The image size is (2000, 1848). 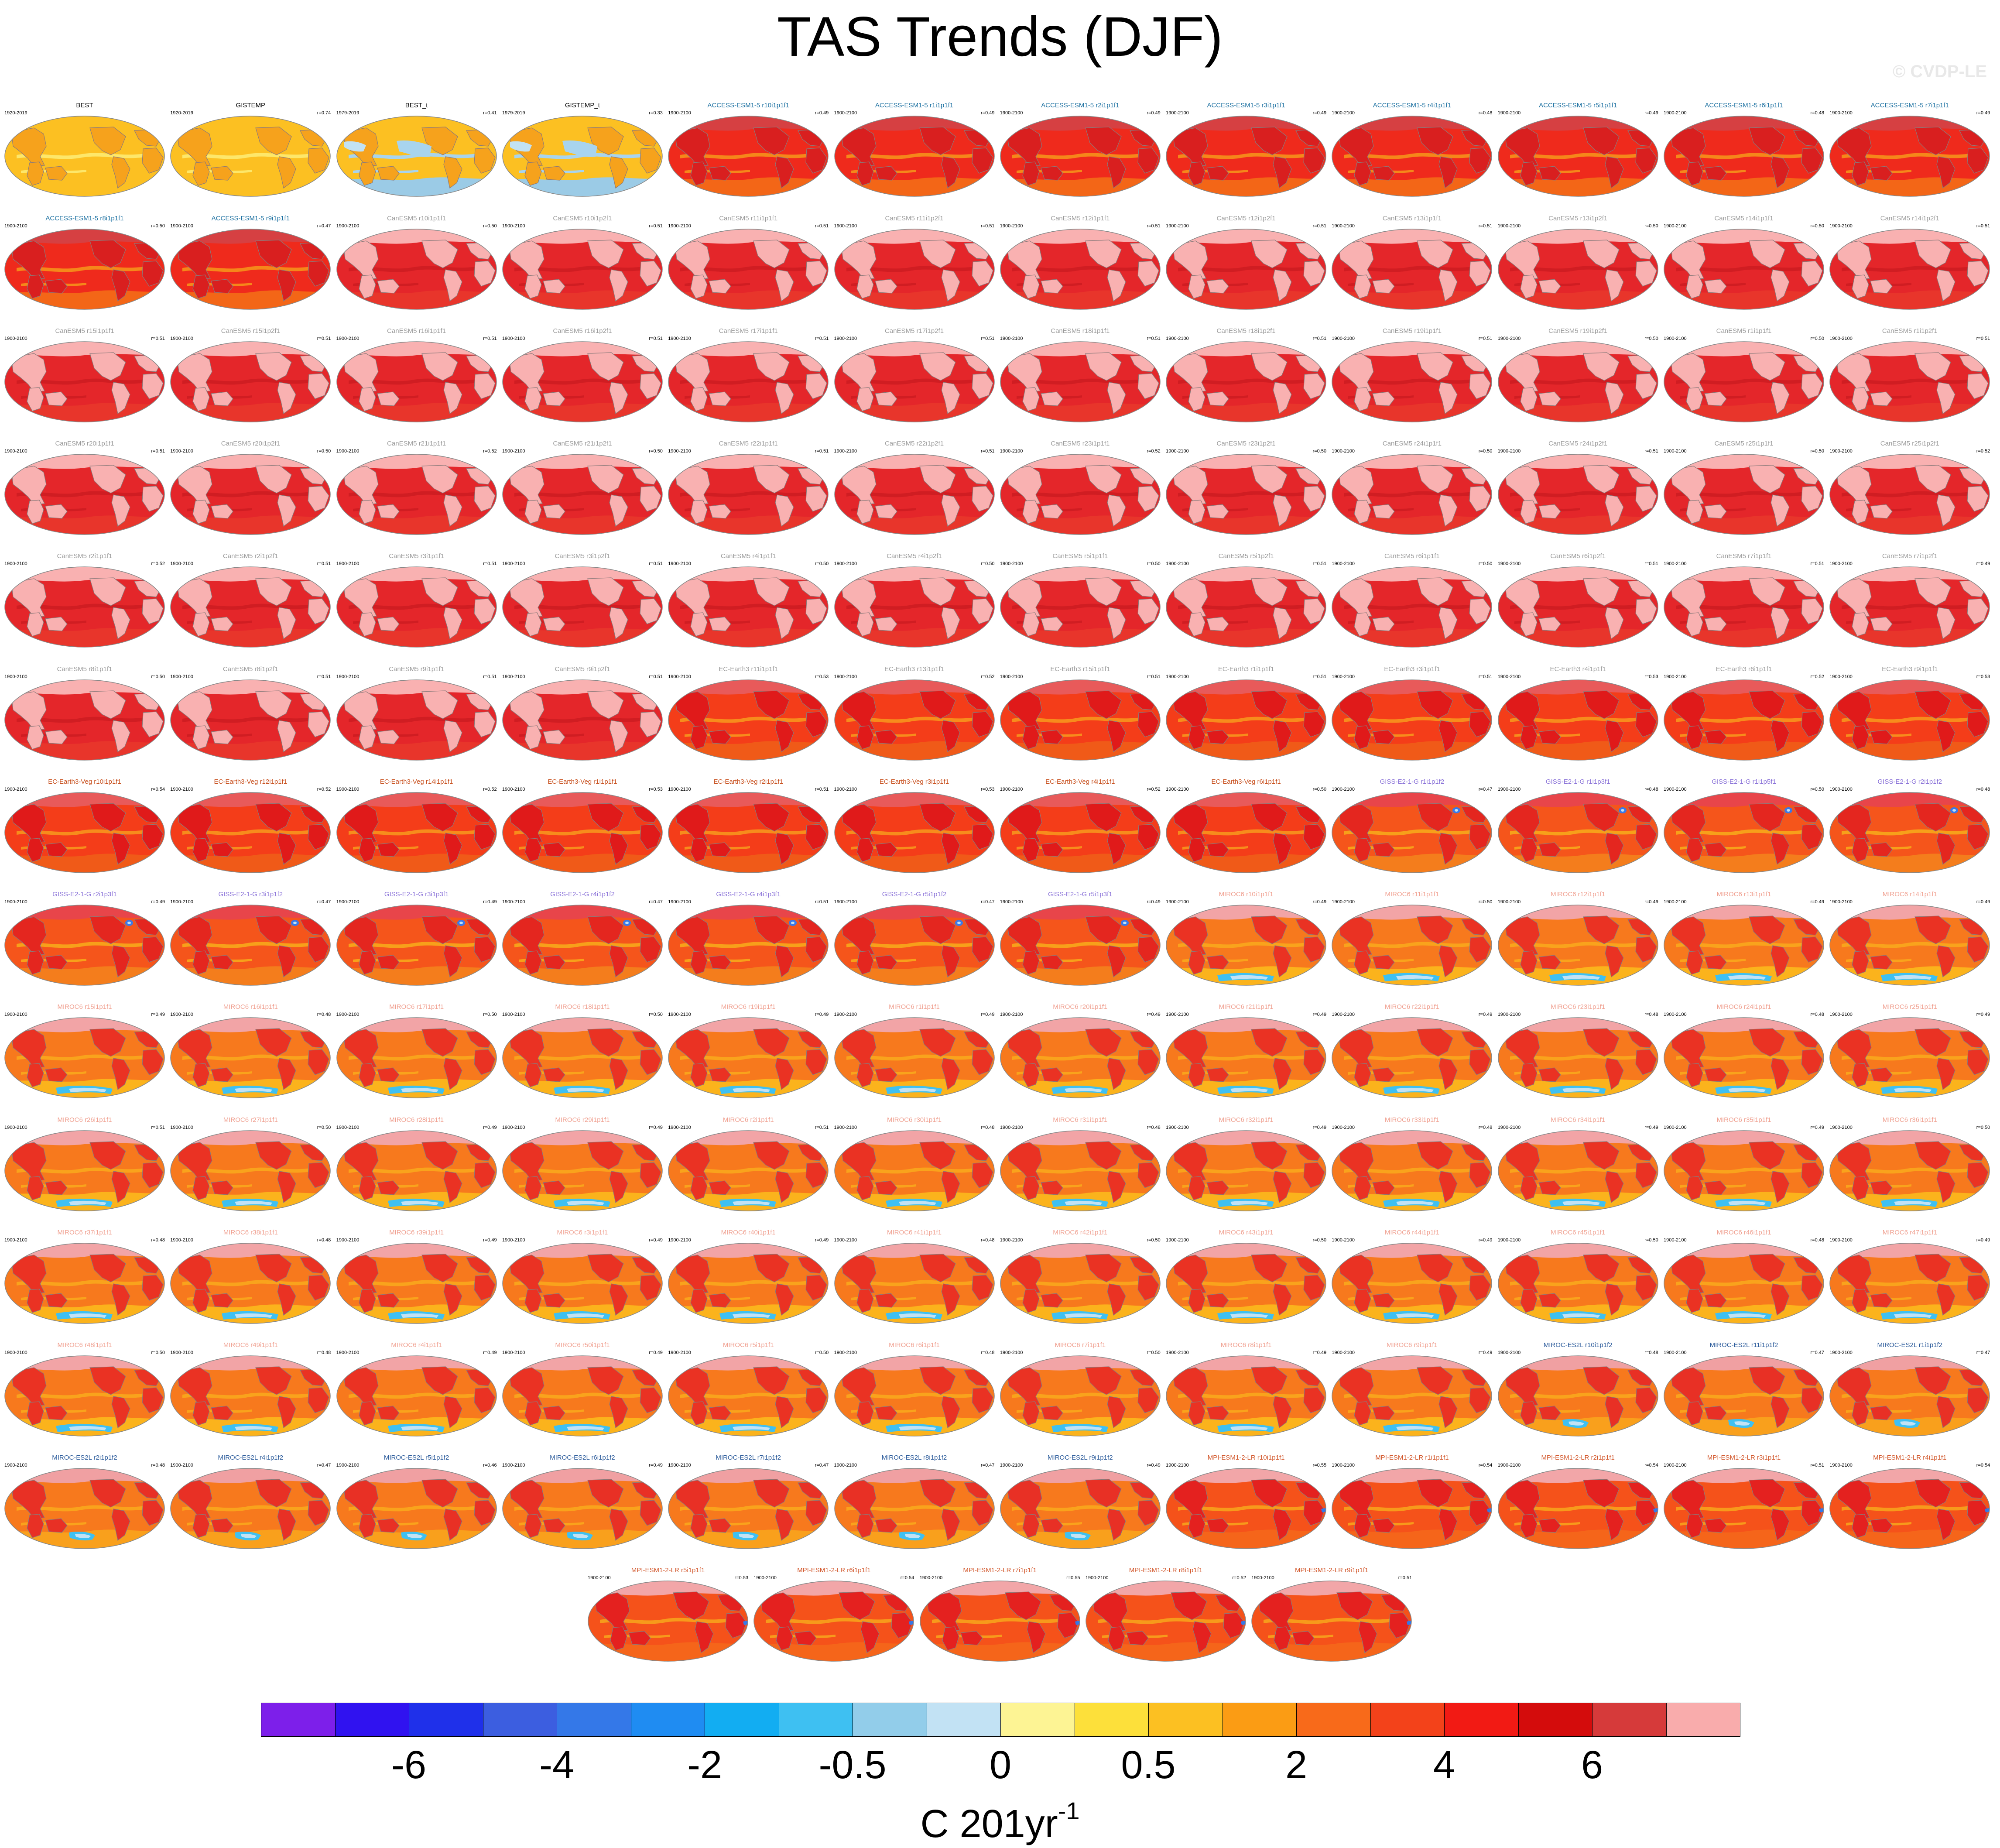 I want to click on panel-title: CanESM5 r6i1p1f1, so click(x=1412, y=556).